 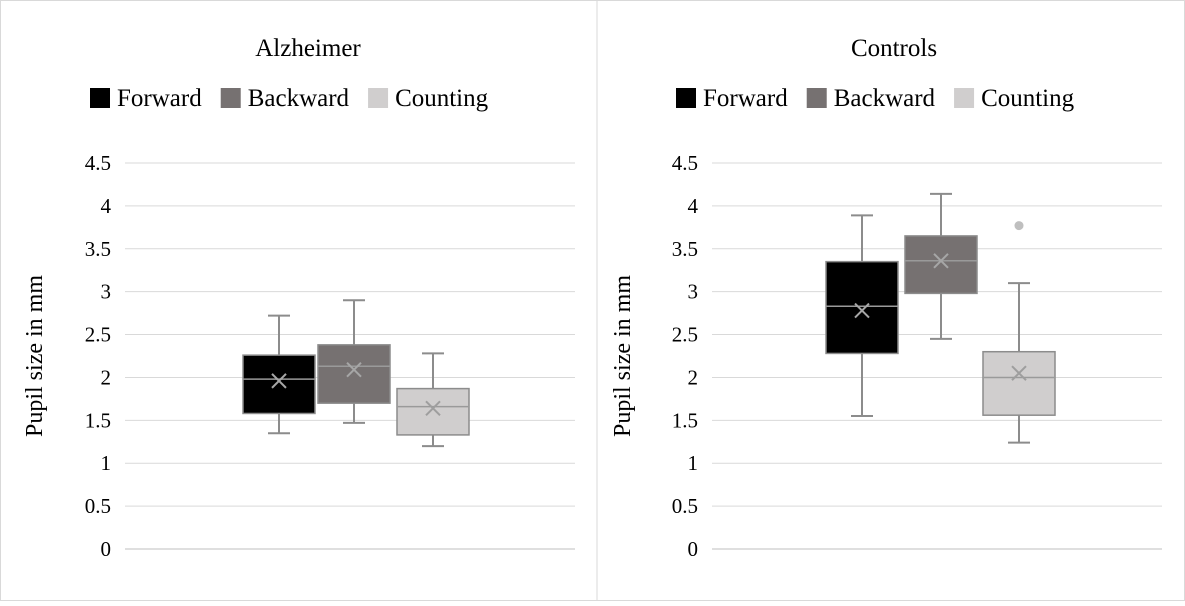 What do you see at coordinates (1019, 226) in the screenshot?
I see `outlier-point` at bounding box center [1019, 226].